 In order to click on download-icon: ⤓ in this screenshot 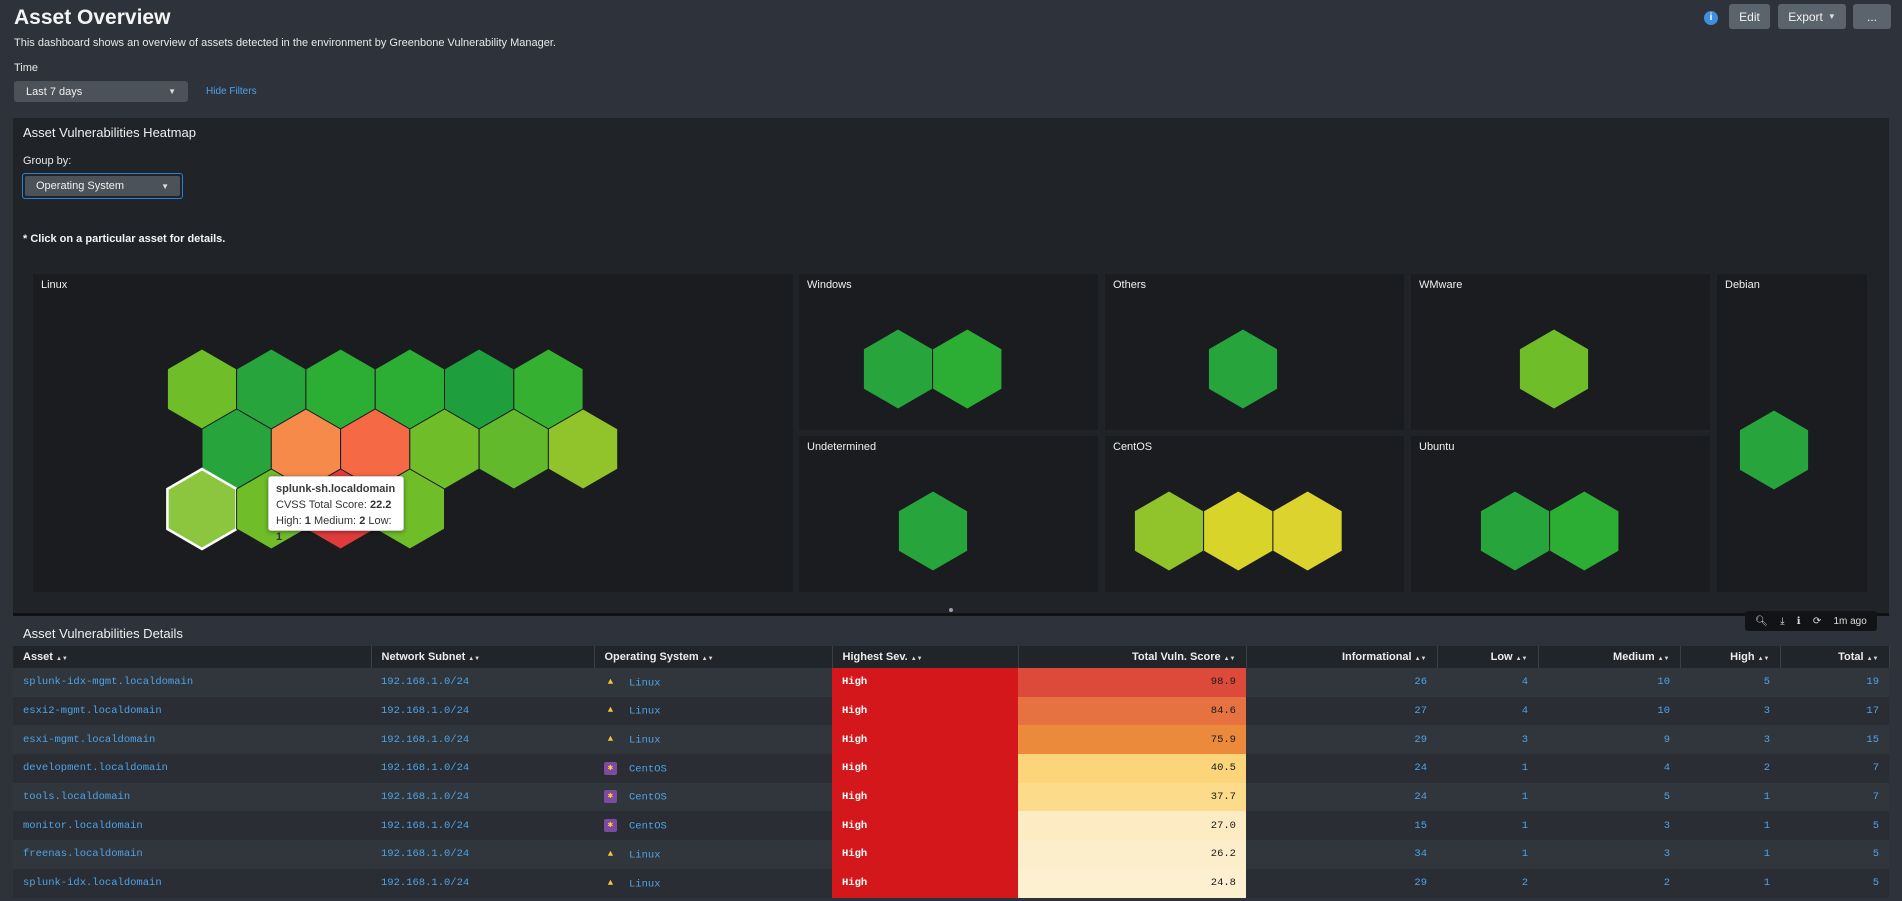, I will do `click(1782, 621)`.